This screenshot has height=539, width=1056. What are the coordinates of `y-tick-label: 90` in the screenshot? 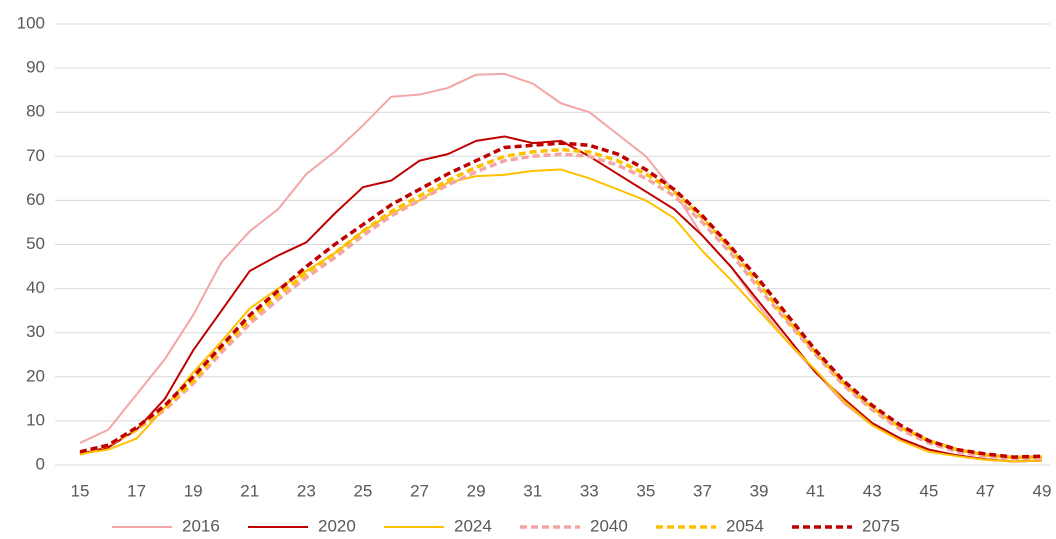 It's located at (35, 67).